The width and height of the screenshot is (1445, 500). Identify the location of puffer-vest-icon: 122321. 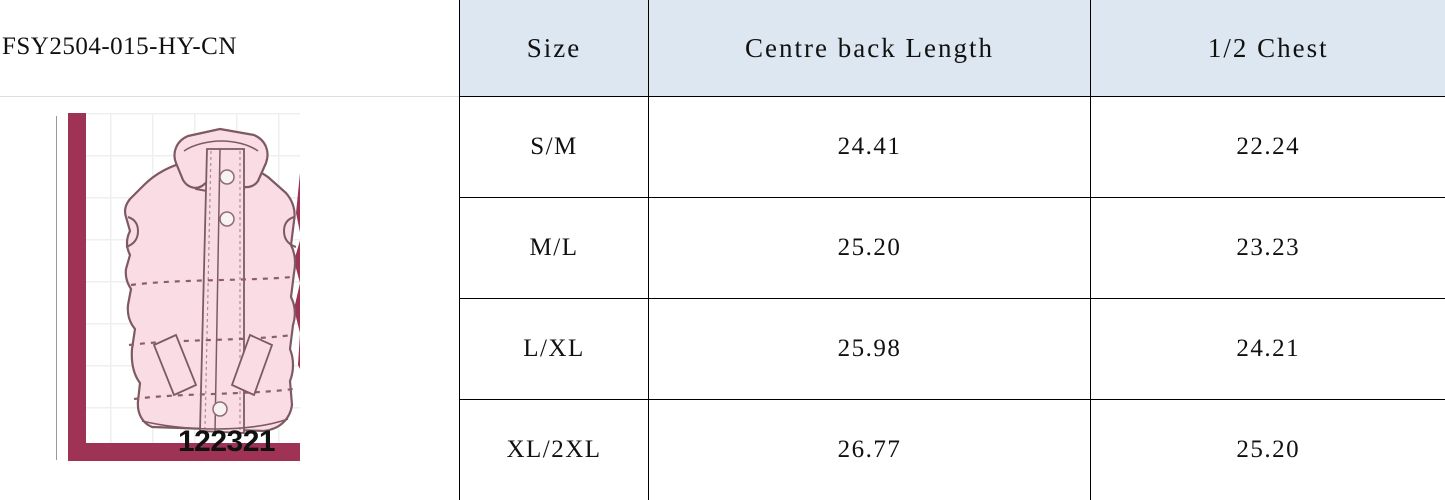
(184, 287).